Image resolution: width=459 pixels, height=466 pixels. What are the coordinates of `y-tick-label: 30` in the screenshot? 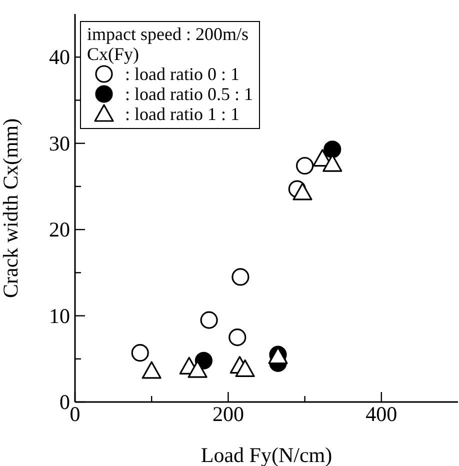 It's located at (59, 143).